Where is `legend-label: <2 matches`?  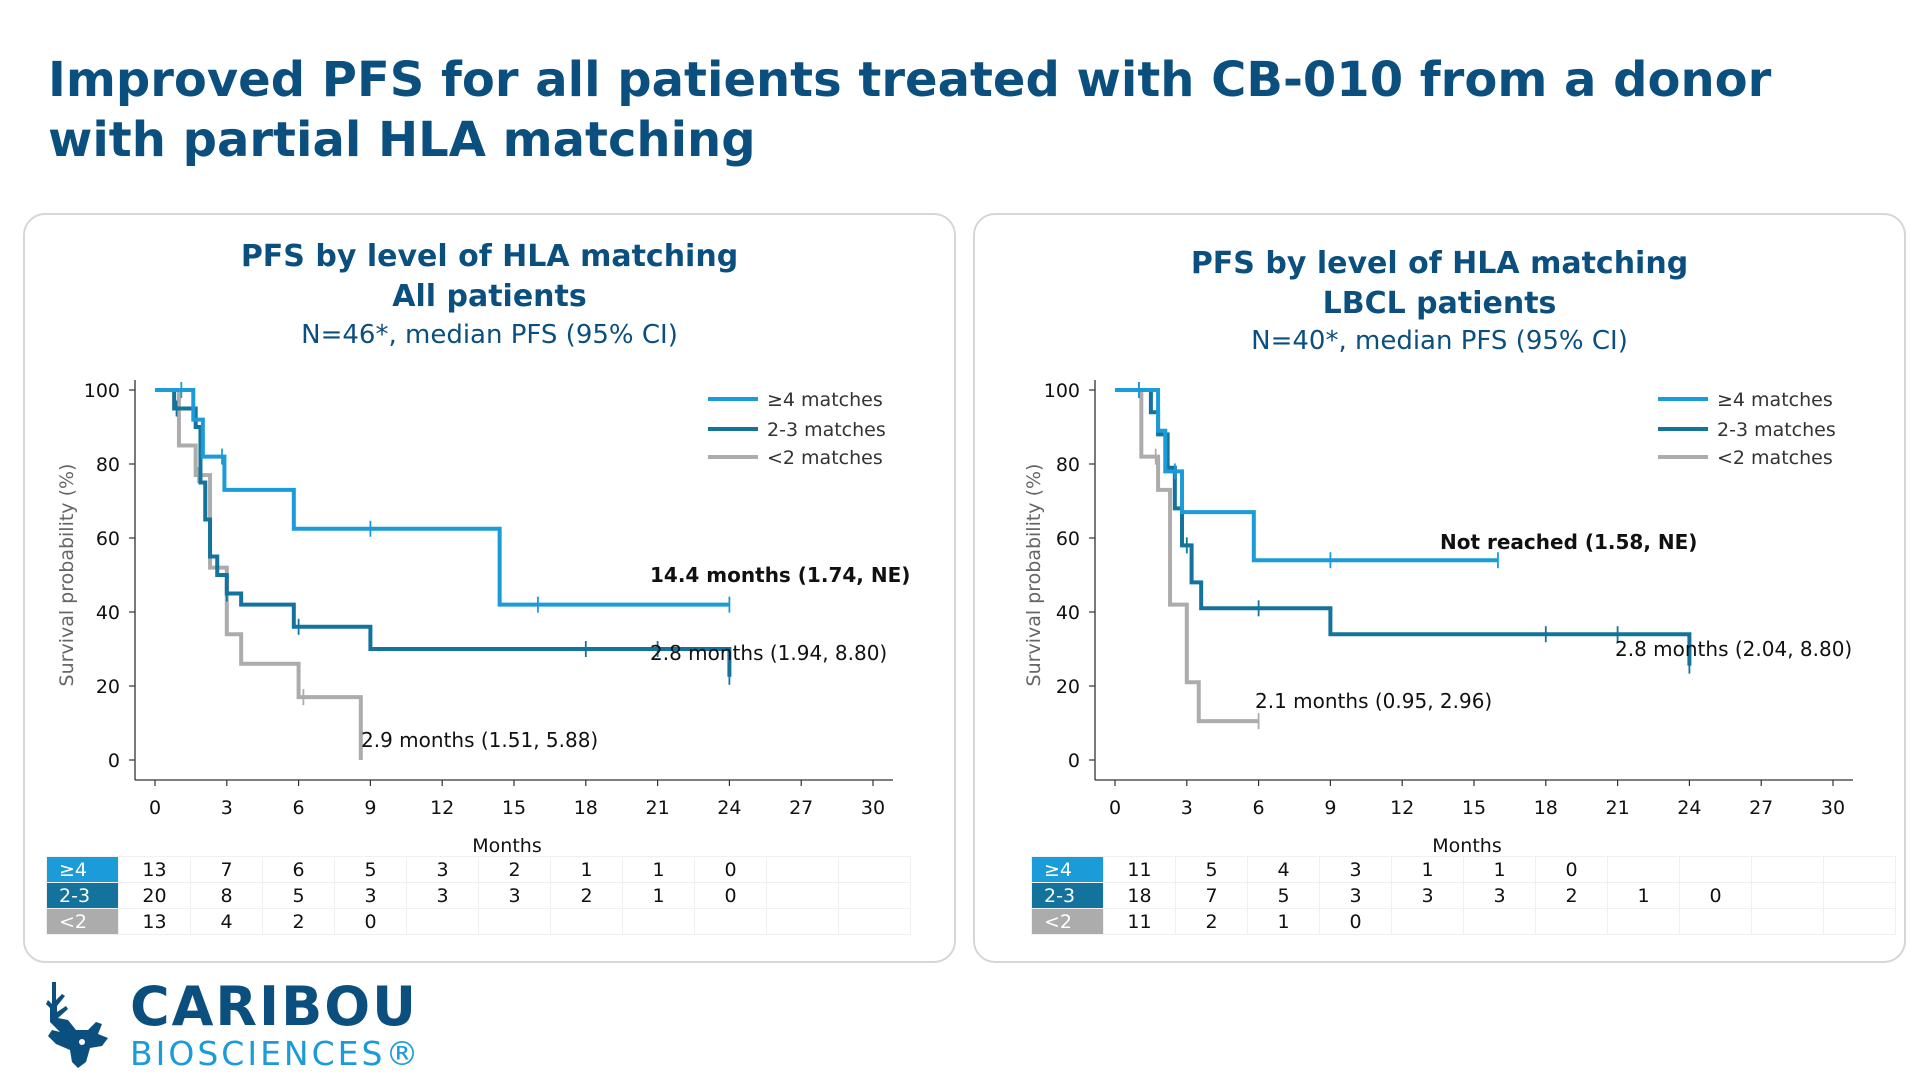
legend-label: <2 matches is located at coordinates (825, 458).